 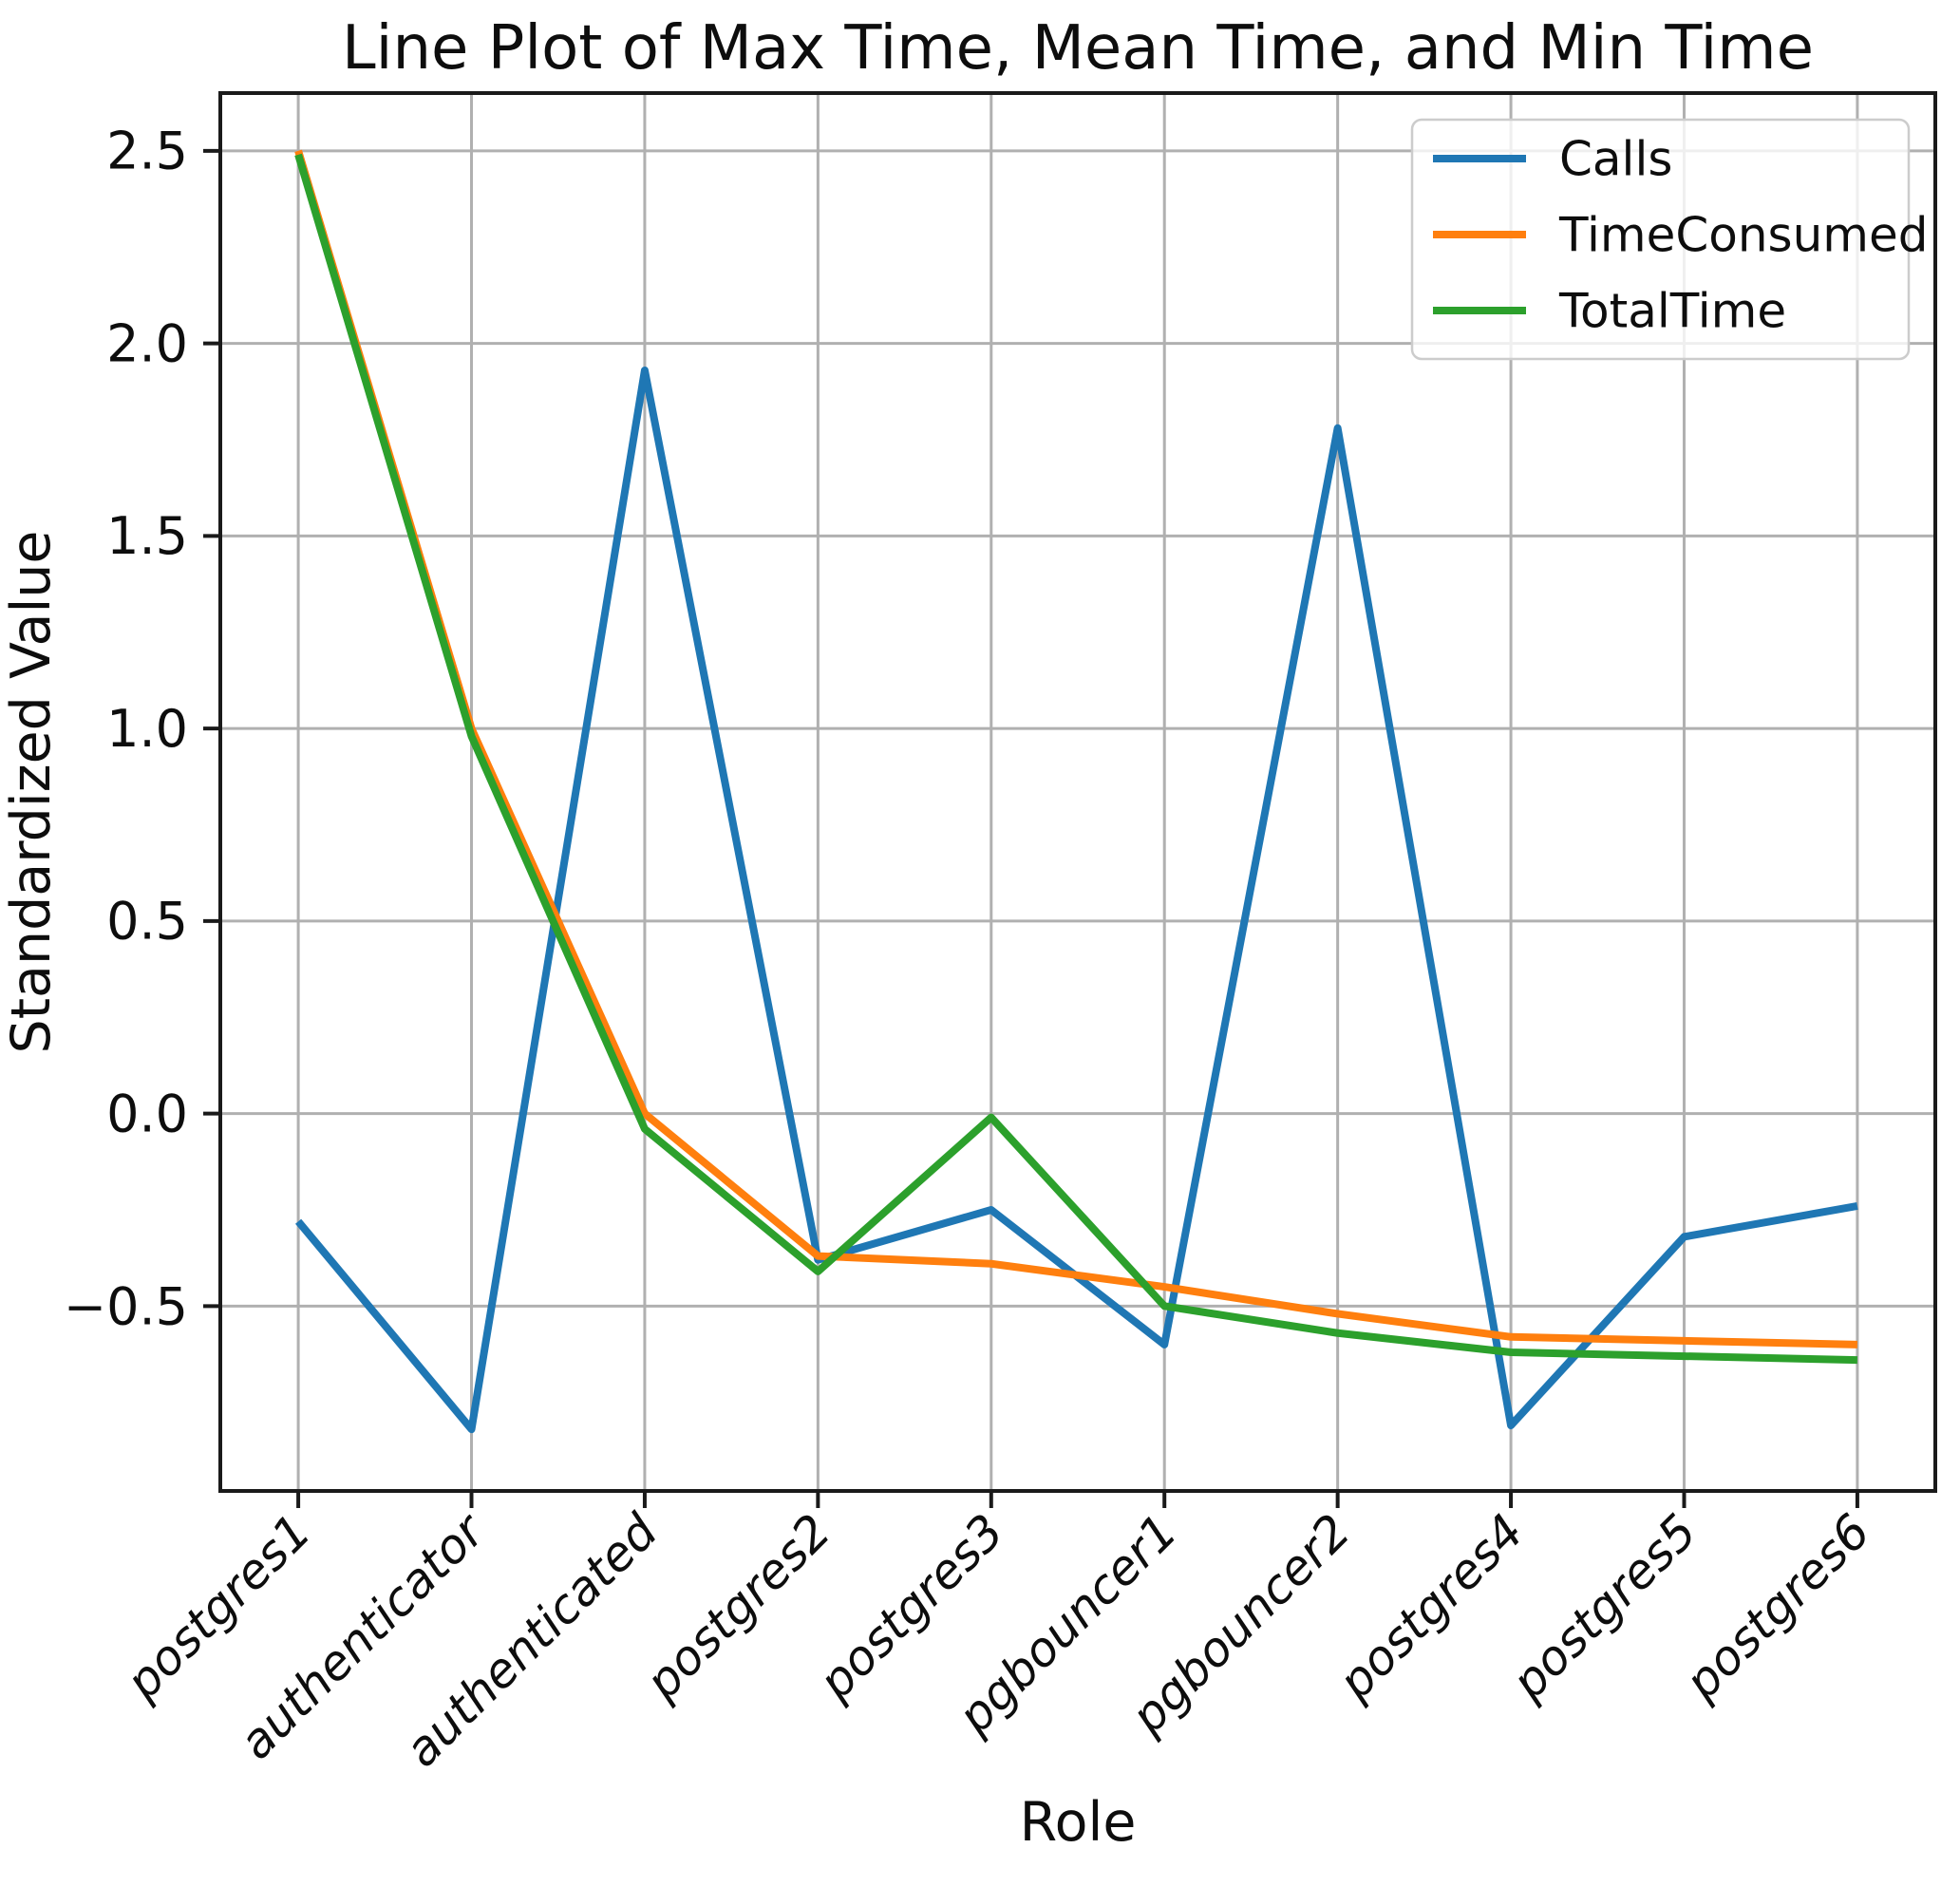 What do you see at coordinates (147, 151) in the screenshot?
I see `y-tick-label: 2.5` at bounding box center [147, 151].